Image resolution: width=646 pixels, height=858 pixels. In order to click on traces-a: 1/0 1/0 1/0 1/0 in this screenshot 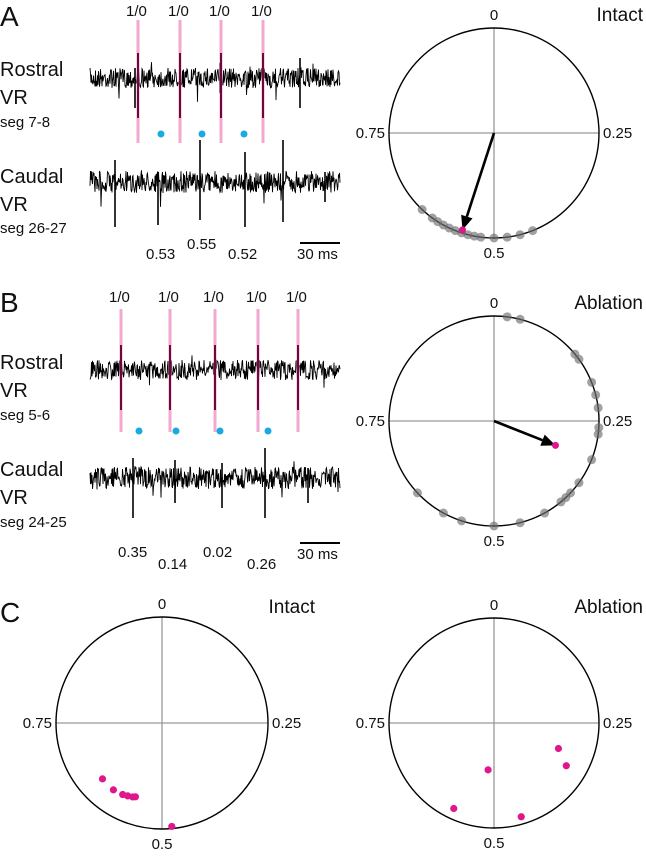, I will do `click(215, 115)`.